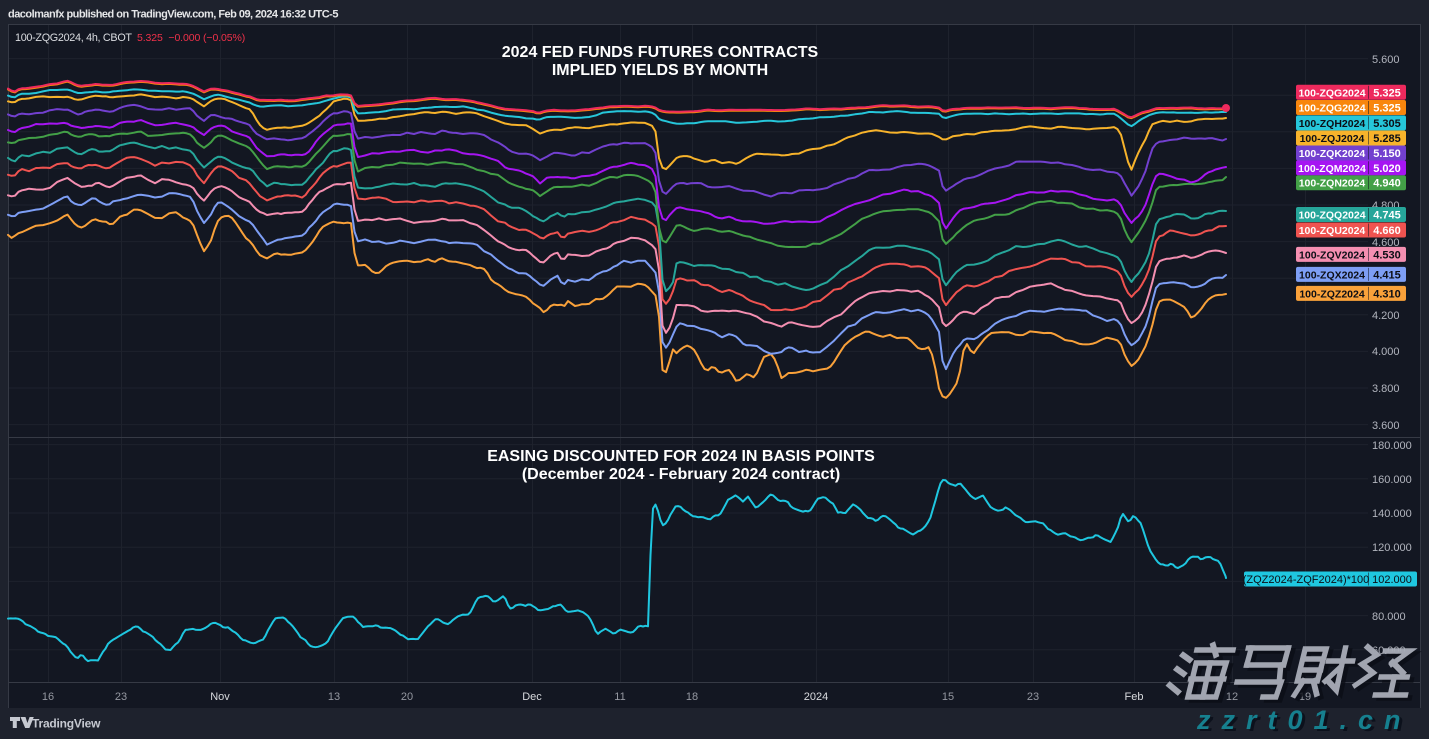 The height and width of the screenshot is (739, 1429). What do you see at coordinates (681, 474) in the screenshot?
I see `svg-text:(December 2024 - February 2024: (December 2024 - February 2024 contract)` at bounding box center [681, 474].